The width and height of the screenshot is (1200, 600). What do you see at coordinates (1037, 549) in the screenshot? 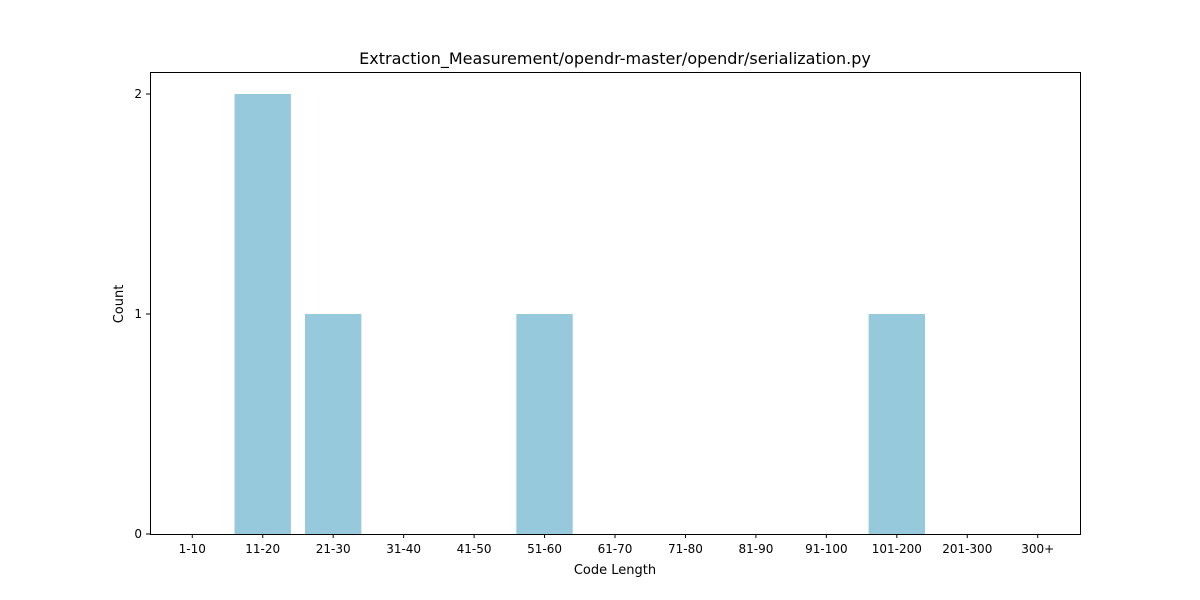
I see `x-tick-label: 300+` at bounding box center [1037, 549].